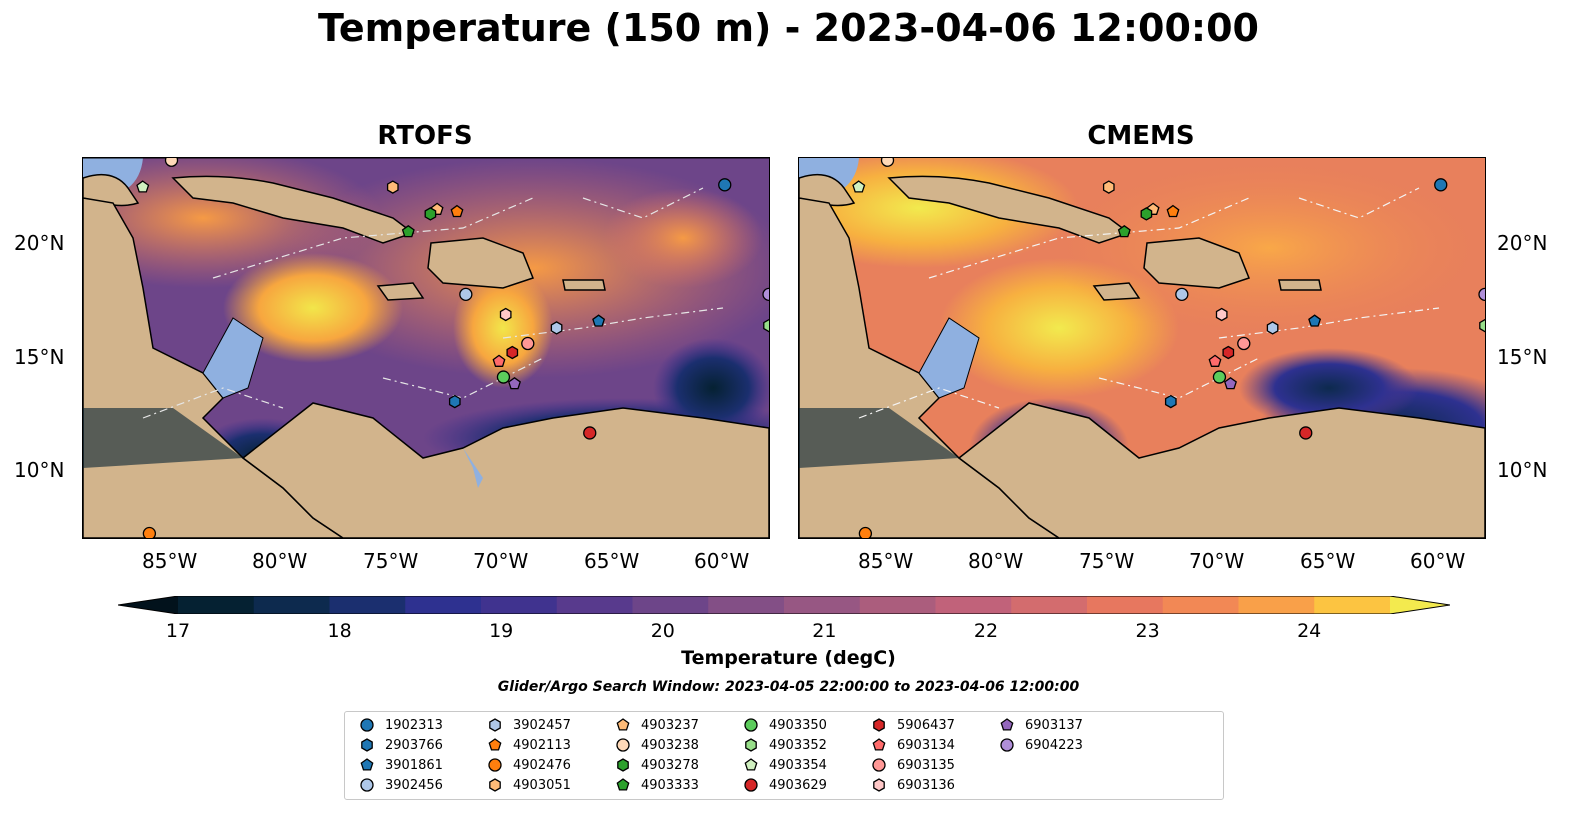 The image size is (1577, 827). What do you see at coordinates (178, 631) in the screenshot?
I see `colorbar-tick-label: 17` at bounding box center [178, 631].